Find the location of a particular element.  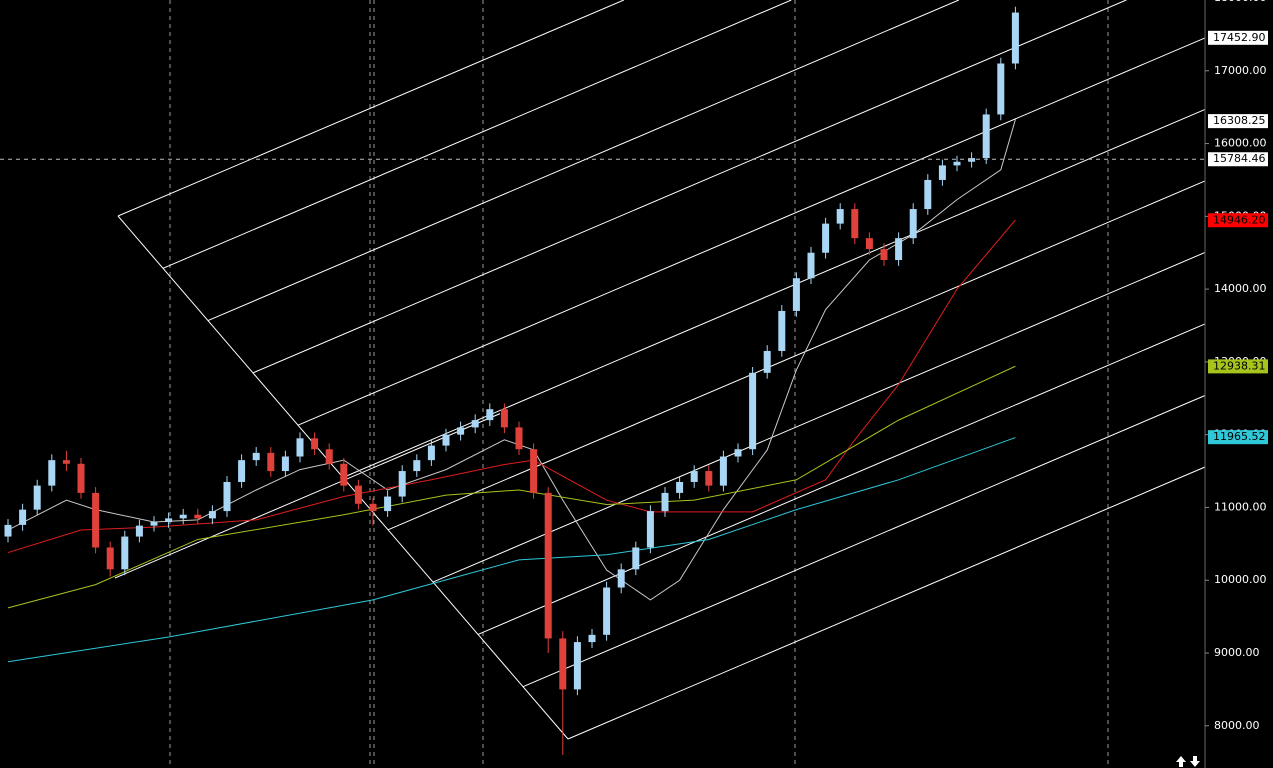

price-label: 12938.31 is located at coordinates (1239, 365).